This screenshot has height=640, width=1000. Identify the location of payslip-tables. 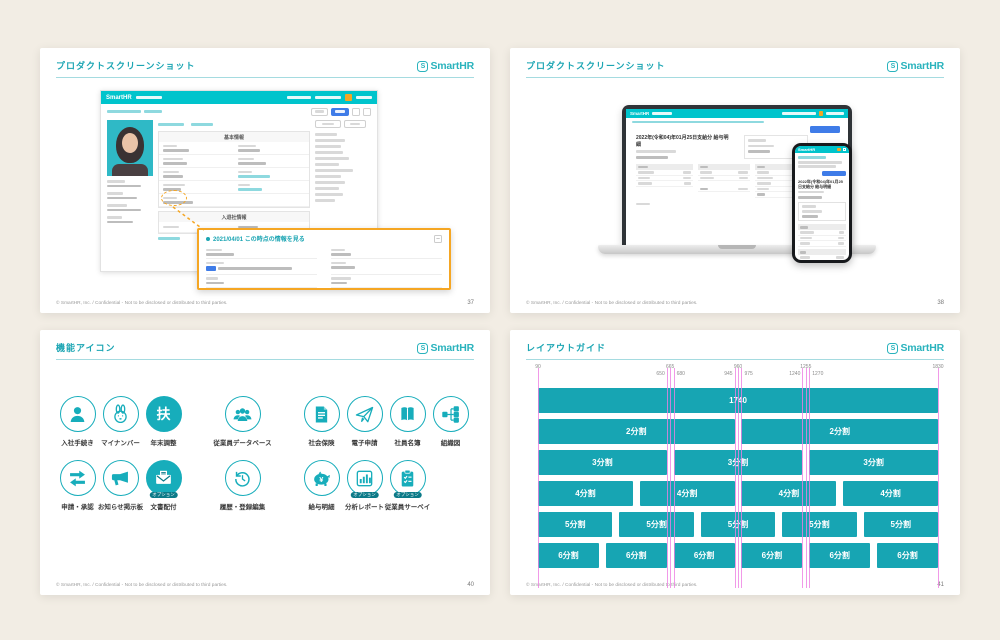
(737, 181).